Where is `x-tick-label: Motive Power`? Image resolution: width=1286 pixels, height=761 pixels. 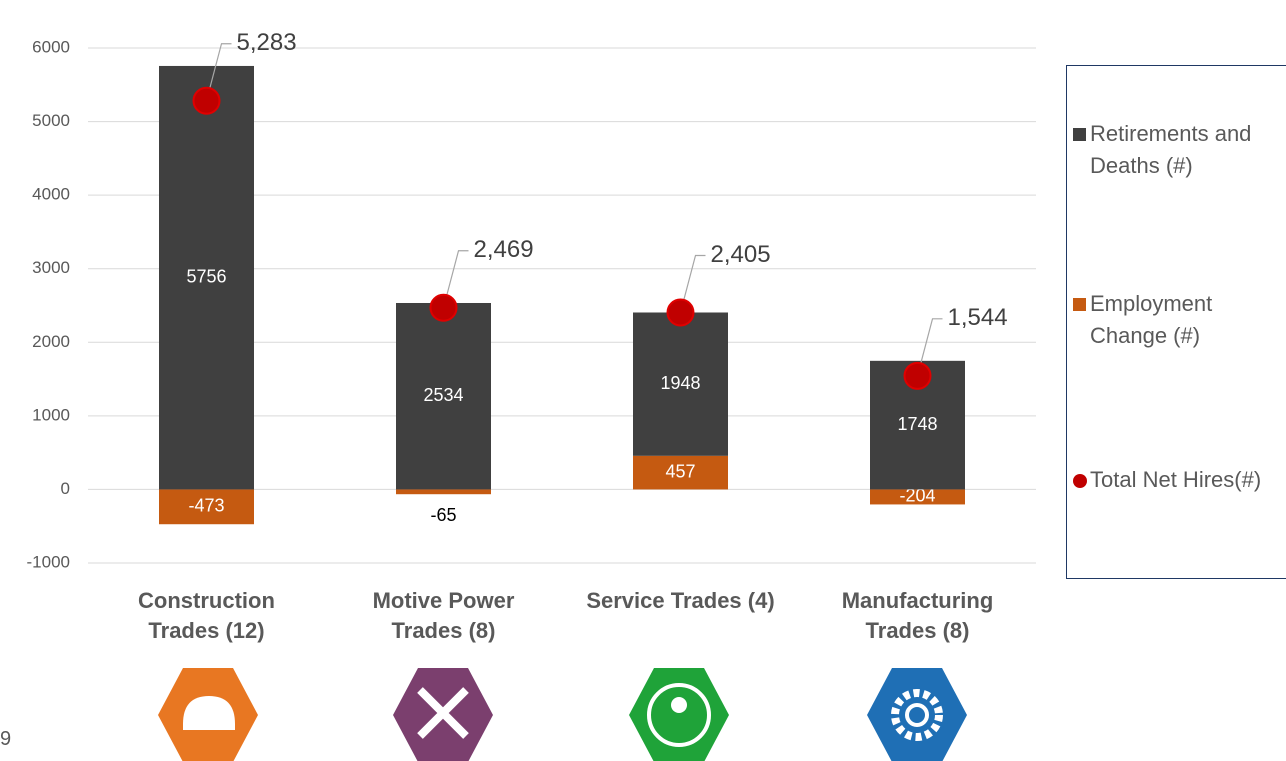 x-tick-label: Motive Power is located at coordinates (443, 600).